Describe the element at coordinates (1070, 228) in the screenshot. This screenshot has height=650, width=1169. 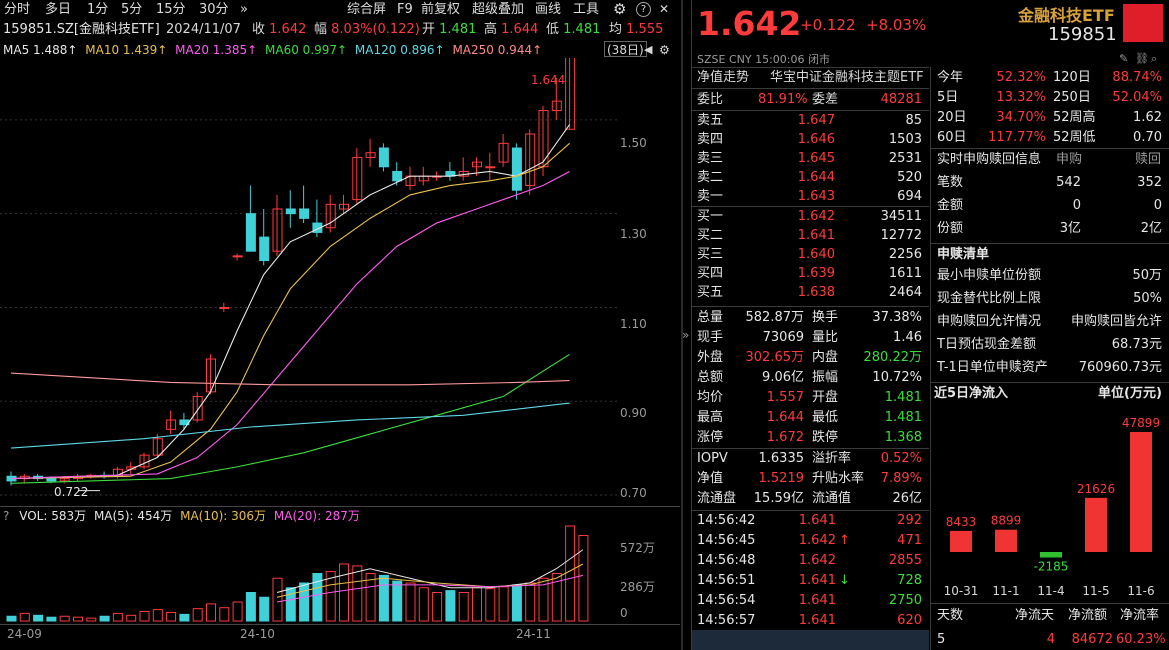
I see `subscribe-value: 3亿` at that location.